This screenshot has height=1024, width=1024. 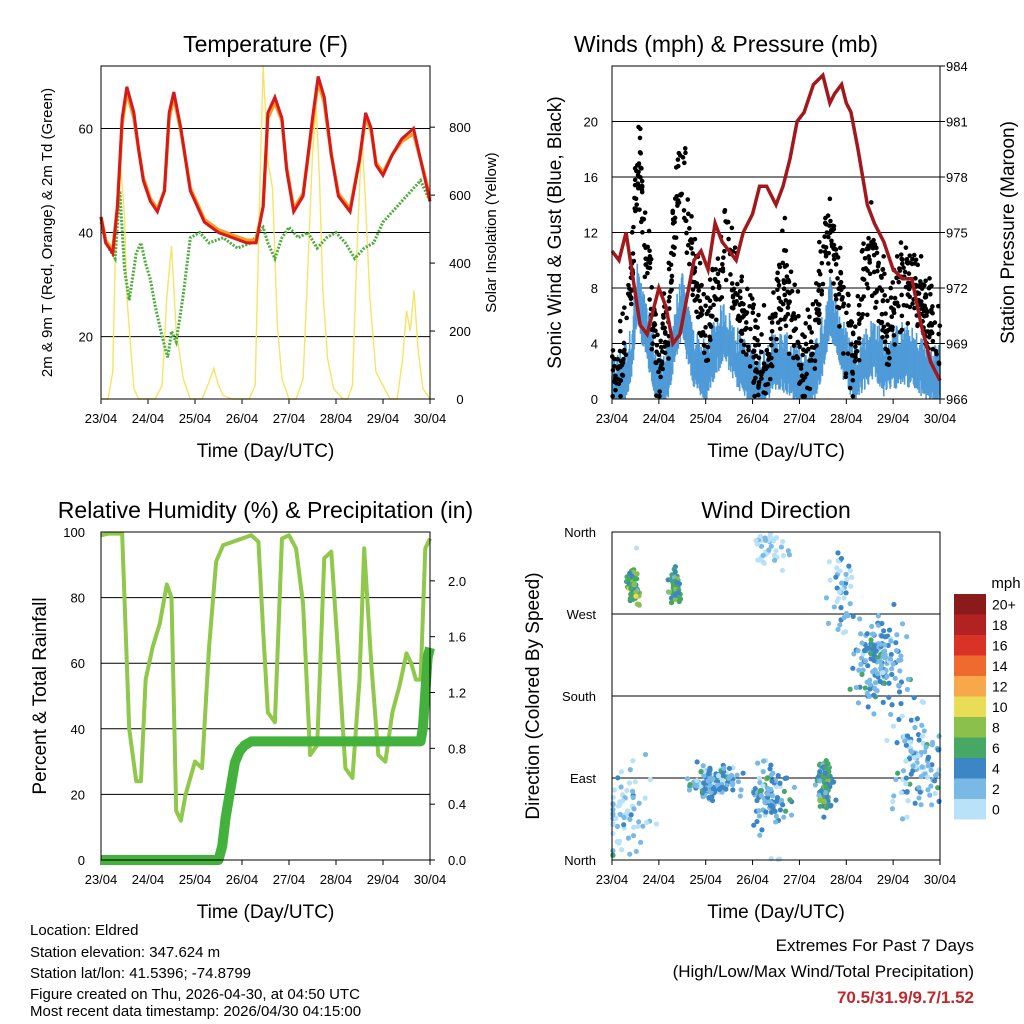 What do you see at coordinates (996, 809) in the screenshot?
I see `legend-label: 0` at bounding box center [996, 809].